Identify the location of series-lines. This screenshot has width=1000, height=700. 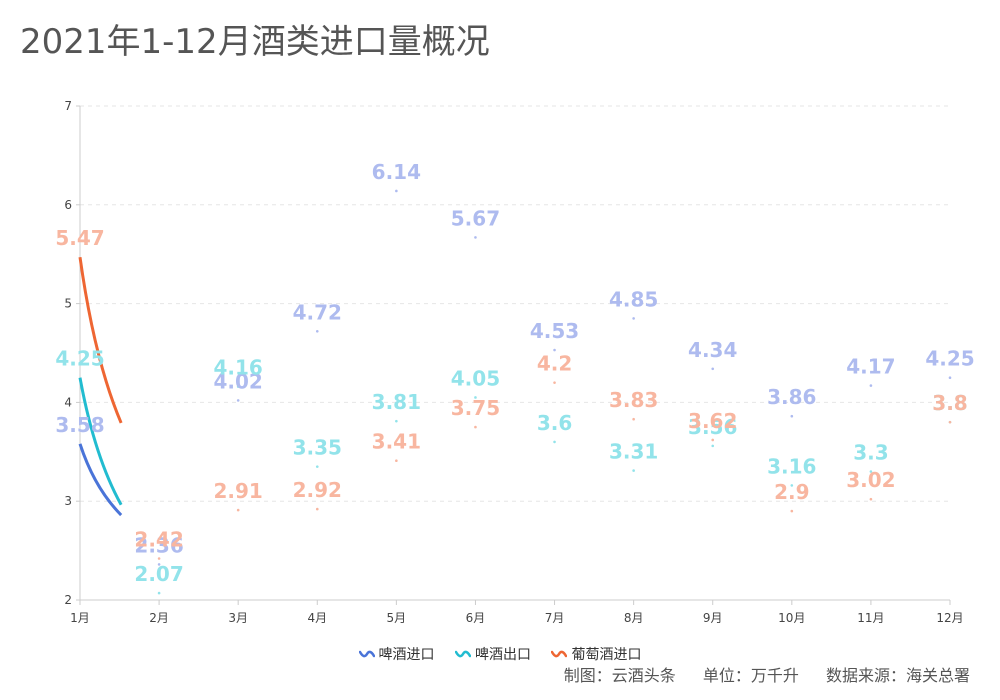
(100, 386).